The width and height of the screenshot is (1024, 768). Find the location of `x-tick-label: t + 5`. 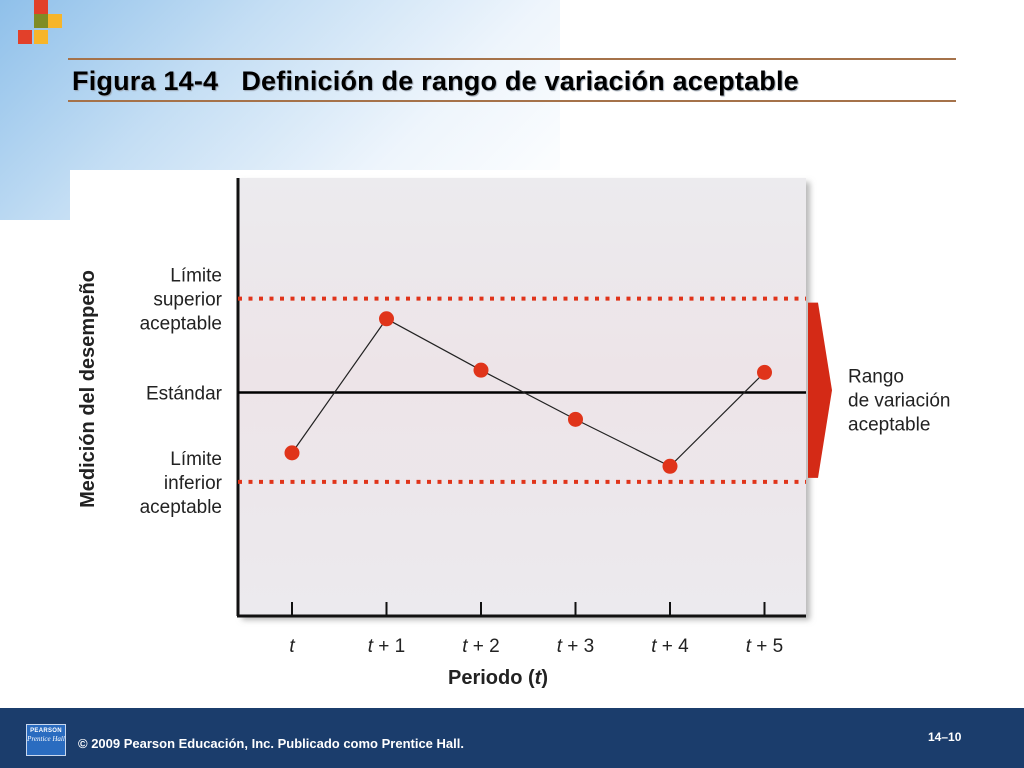

x-tick-label: t + 5 is located at coordinates (765, 646).